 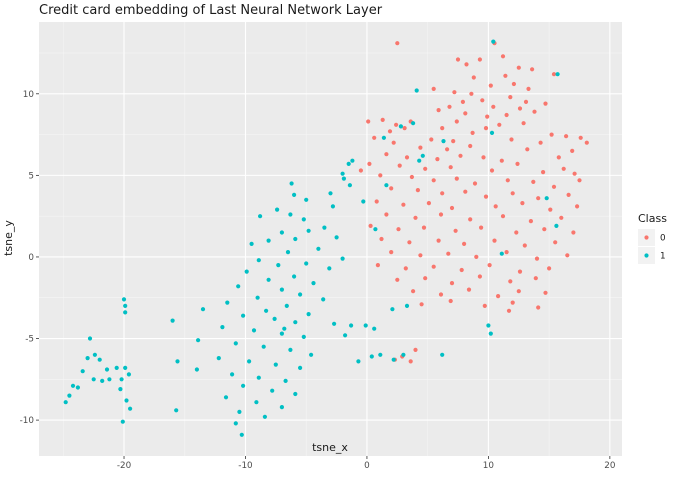 What do you see at coordinates (646, 255) in the screenshot?
I see `legend-swatch` at bounding box center [646, 255].